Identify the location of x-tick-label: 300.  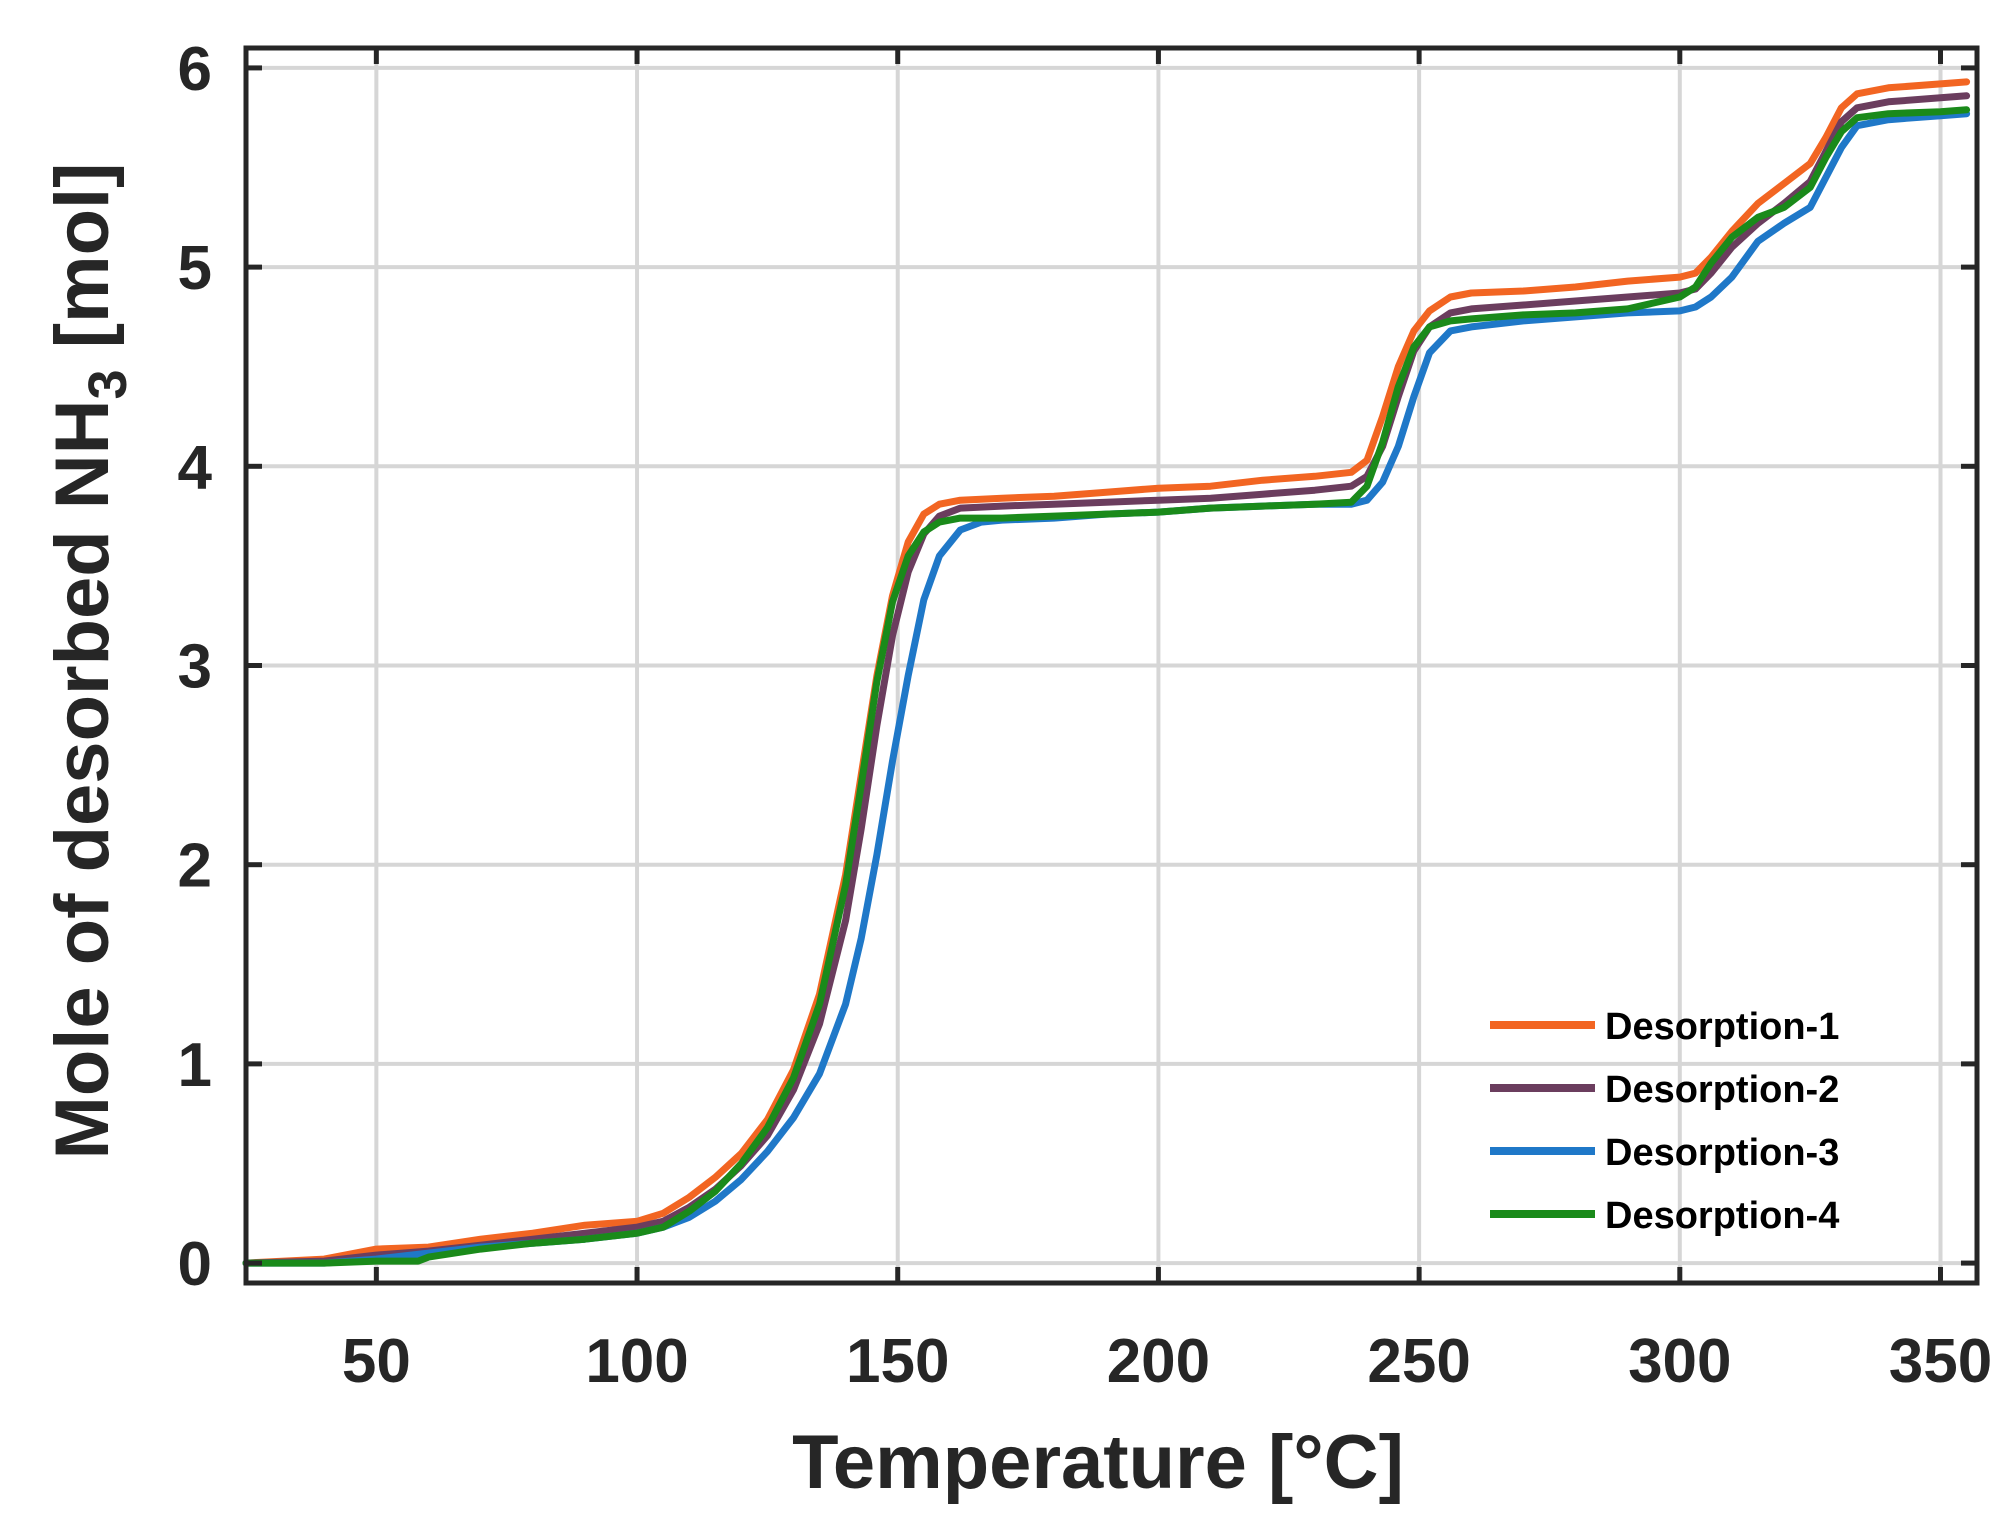
(1679, 1361).